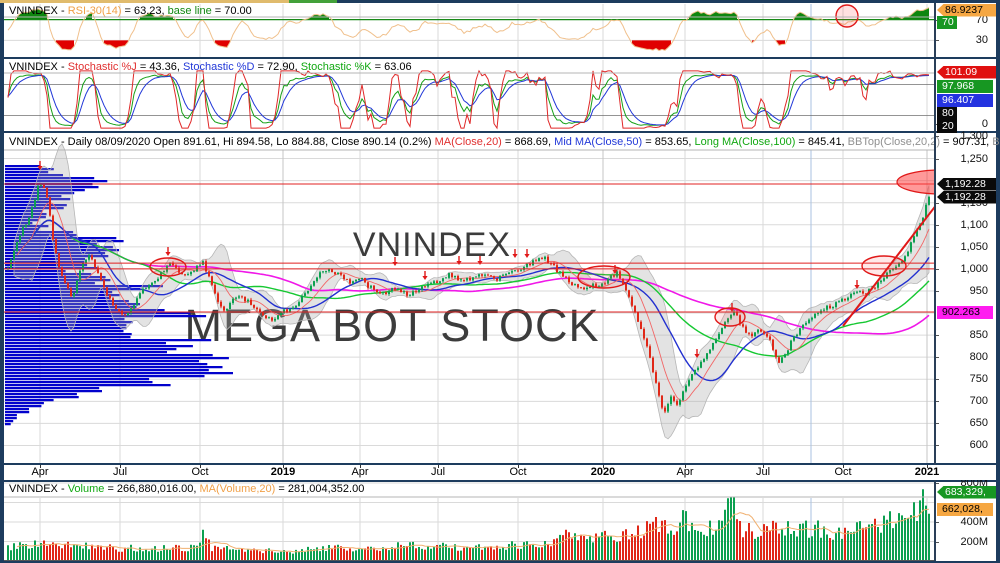 This screenshot has width=1000, height=563. What do you see at coordinates (159, 67) in the screenshot?
I see `header-segment: = 43.36,` at bounding box center [159, 67].